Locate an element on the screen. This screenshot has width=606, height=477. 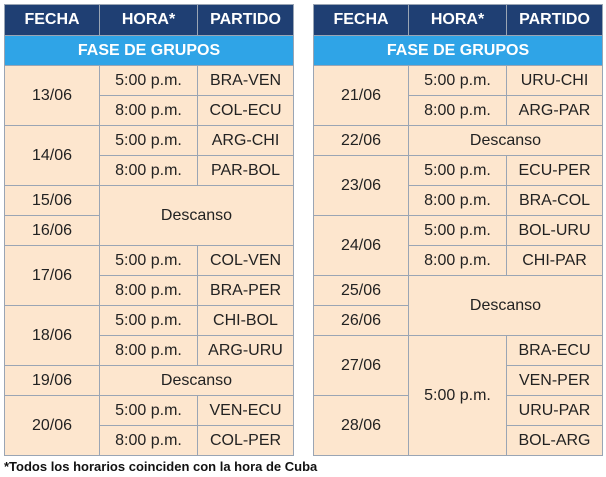
match-cell: CHI-BOL is located at coordinates (245, 320).